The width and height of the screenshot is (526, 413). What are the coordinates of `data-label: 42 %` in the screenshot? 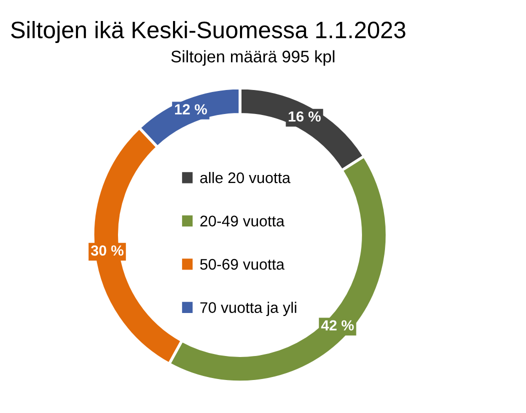 It's located at (337, 325).